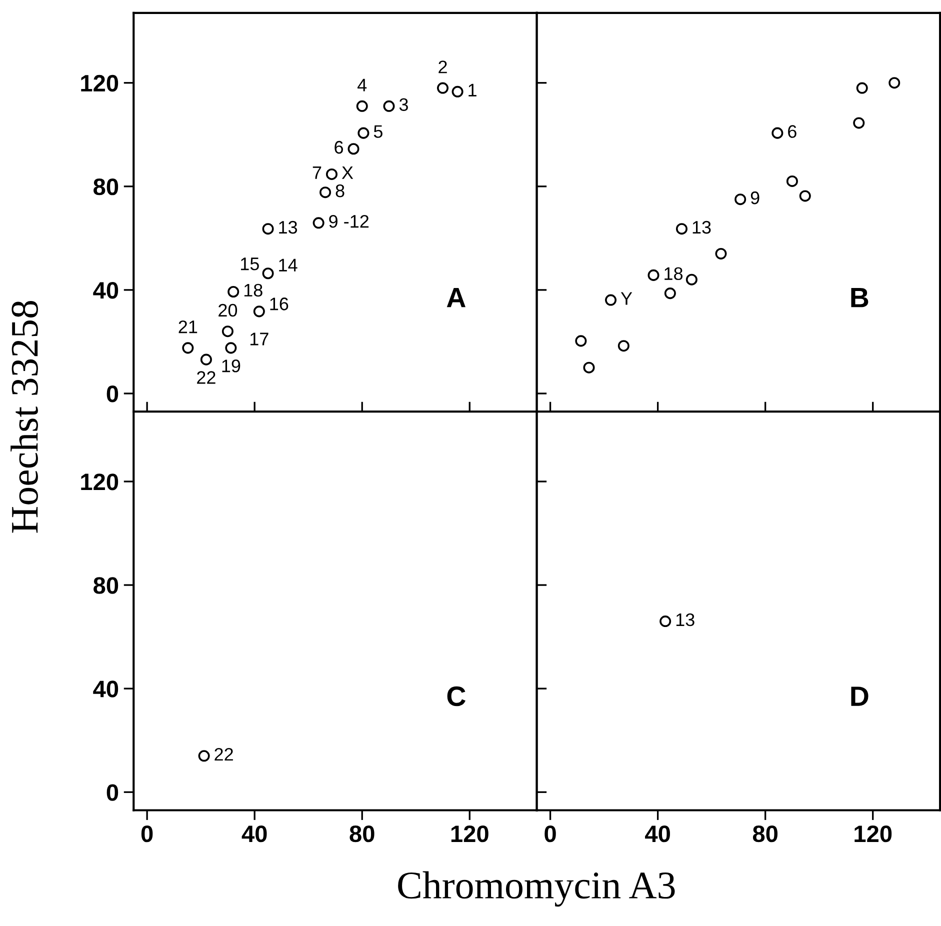 The image size is (941, 926). What do you see at coordinates (288, 265) in the screenshot?
I see `annotation: 14` at bounding box center [288, 265].